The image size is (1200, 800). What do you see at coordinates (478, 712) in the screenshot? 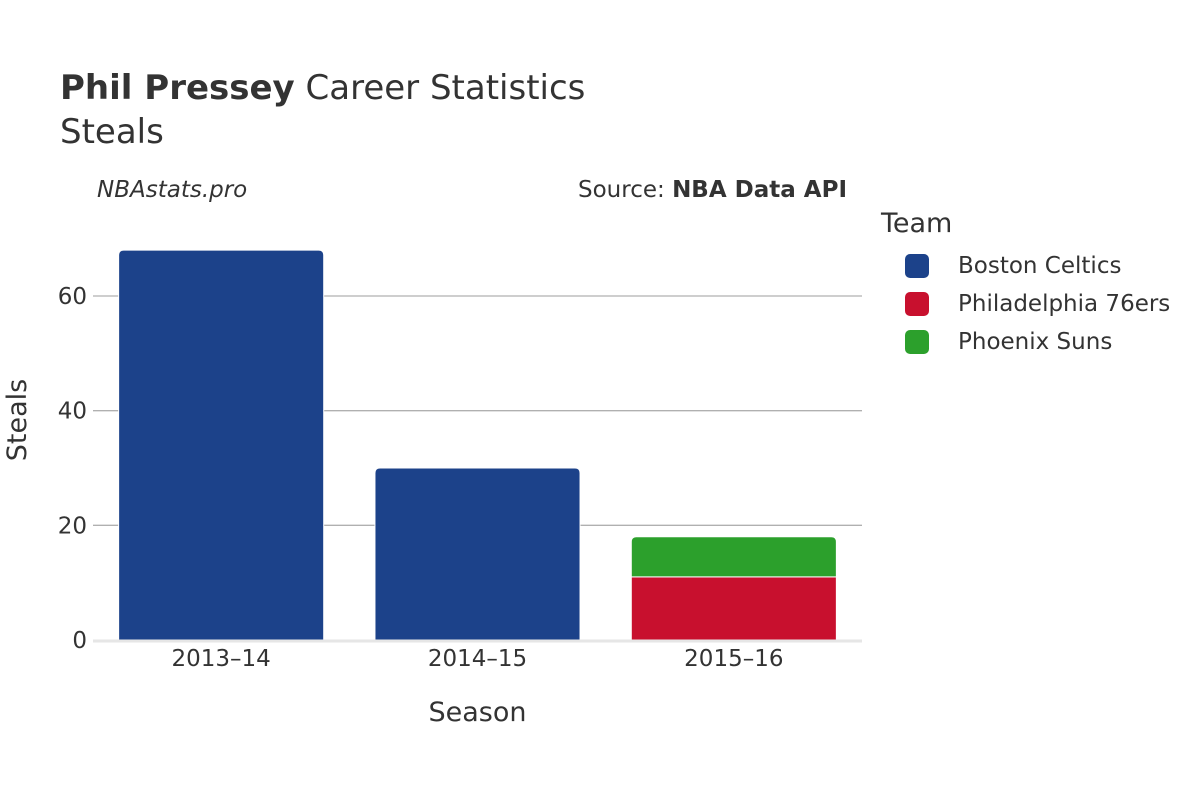
I see `x-axis-title: Season` at bounding box center [478, 712].